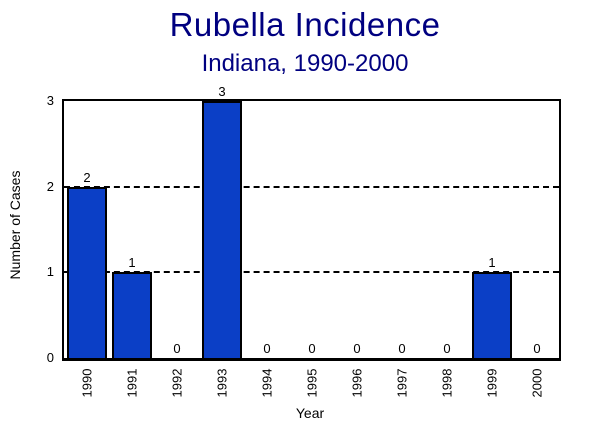 This screenshot has height=426, width=610. I want to click on x-tick-label: 1993, so click(222, 383).